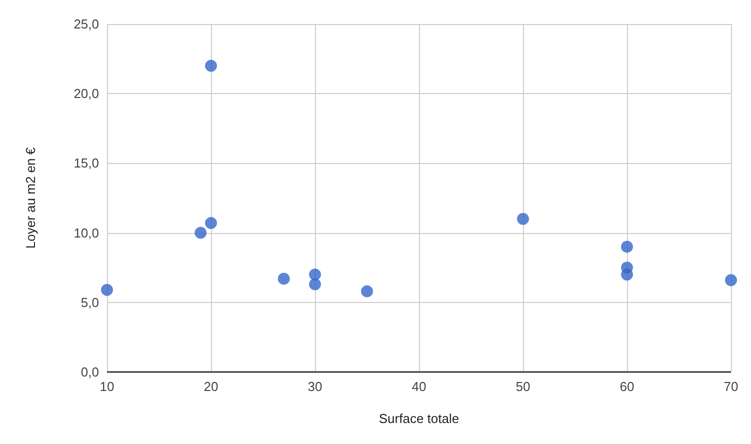 This screenshot has width=751, height=444. I want to click on y-tick-label: 0,0, so click(89, 372).